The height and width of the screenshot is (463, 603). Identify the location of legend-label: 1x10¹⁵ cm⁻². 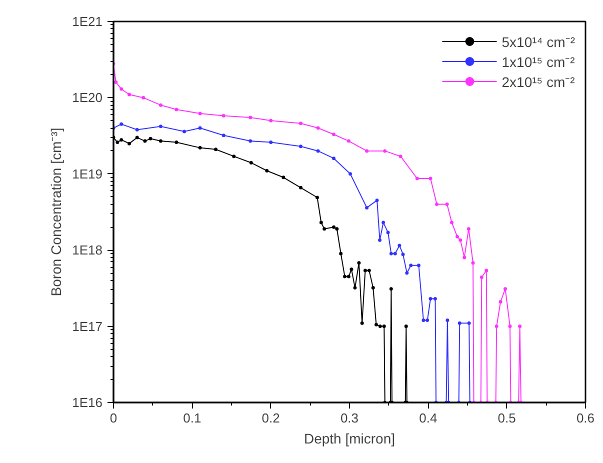
(538, 61).